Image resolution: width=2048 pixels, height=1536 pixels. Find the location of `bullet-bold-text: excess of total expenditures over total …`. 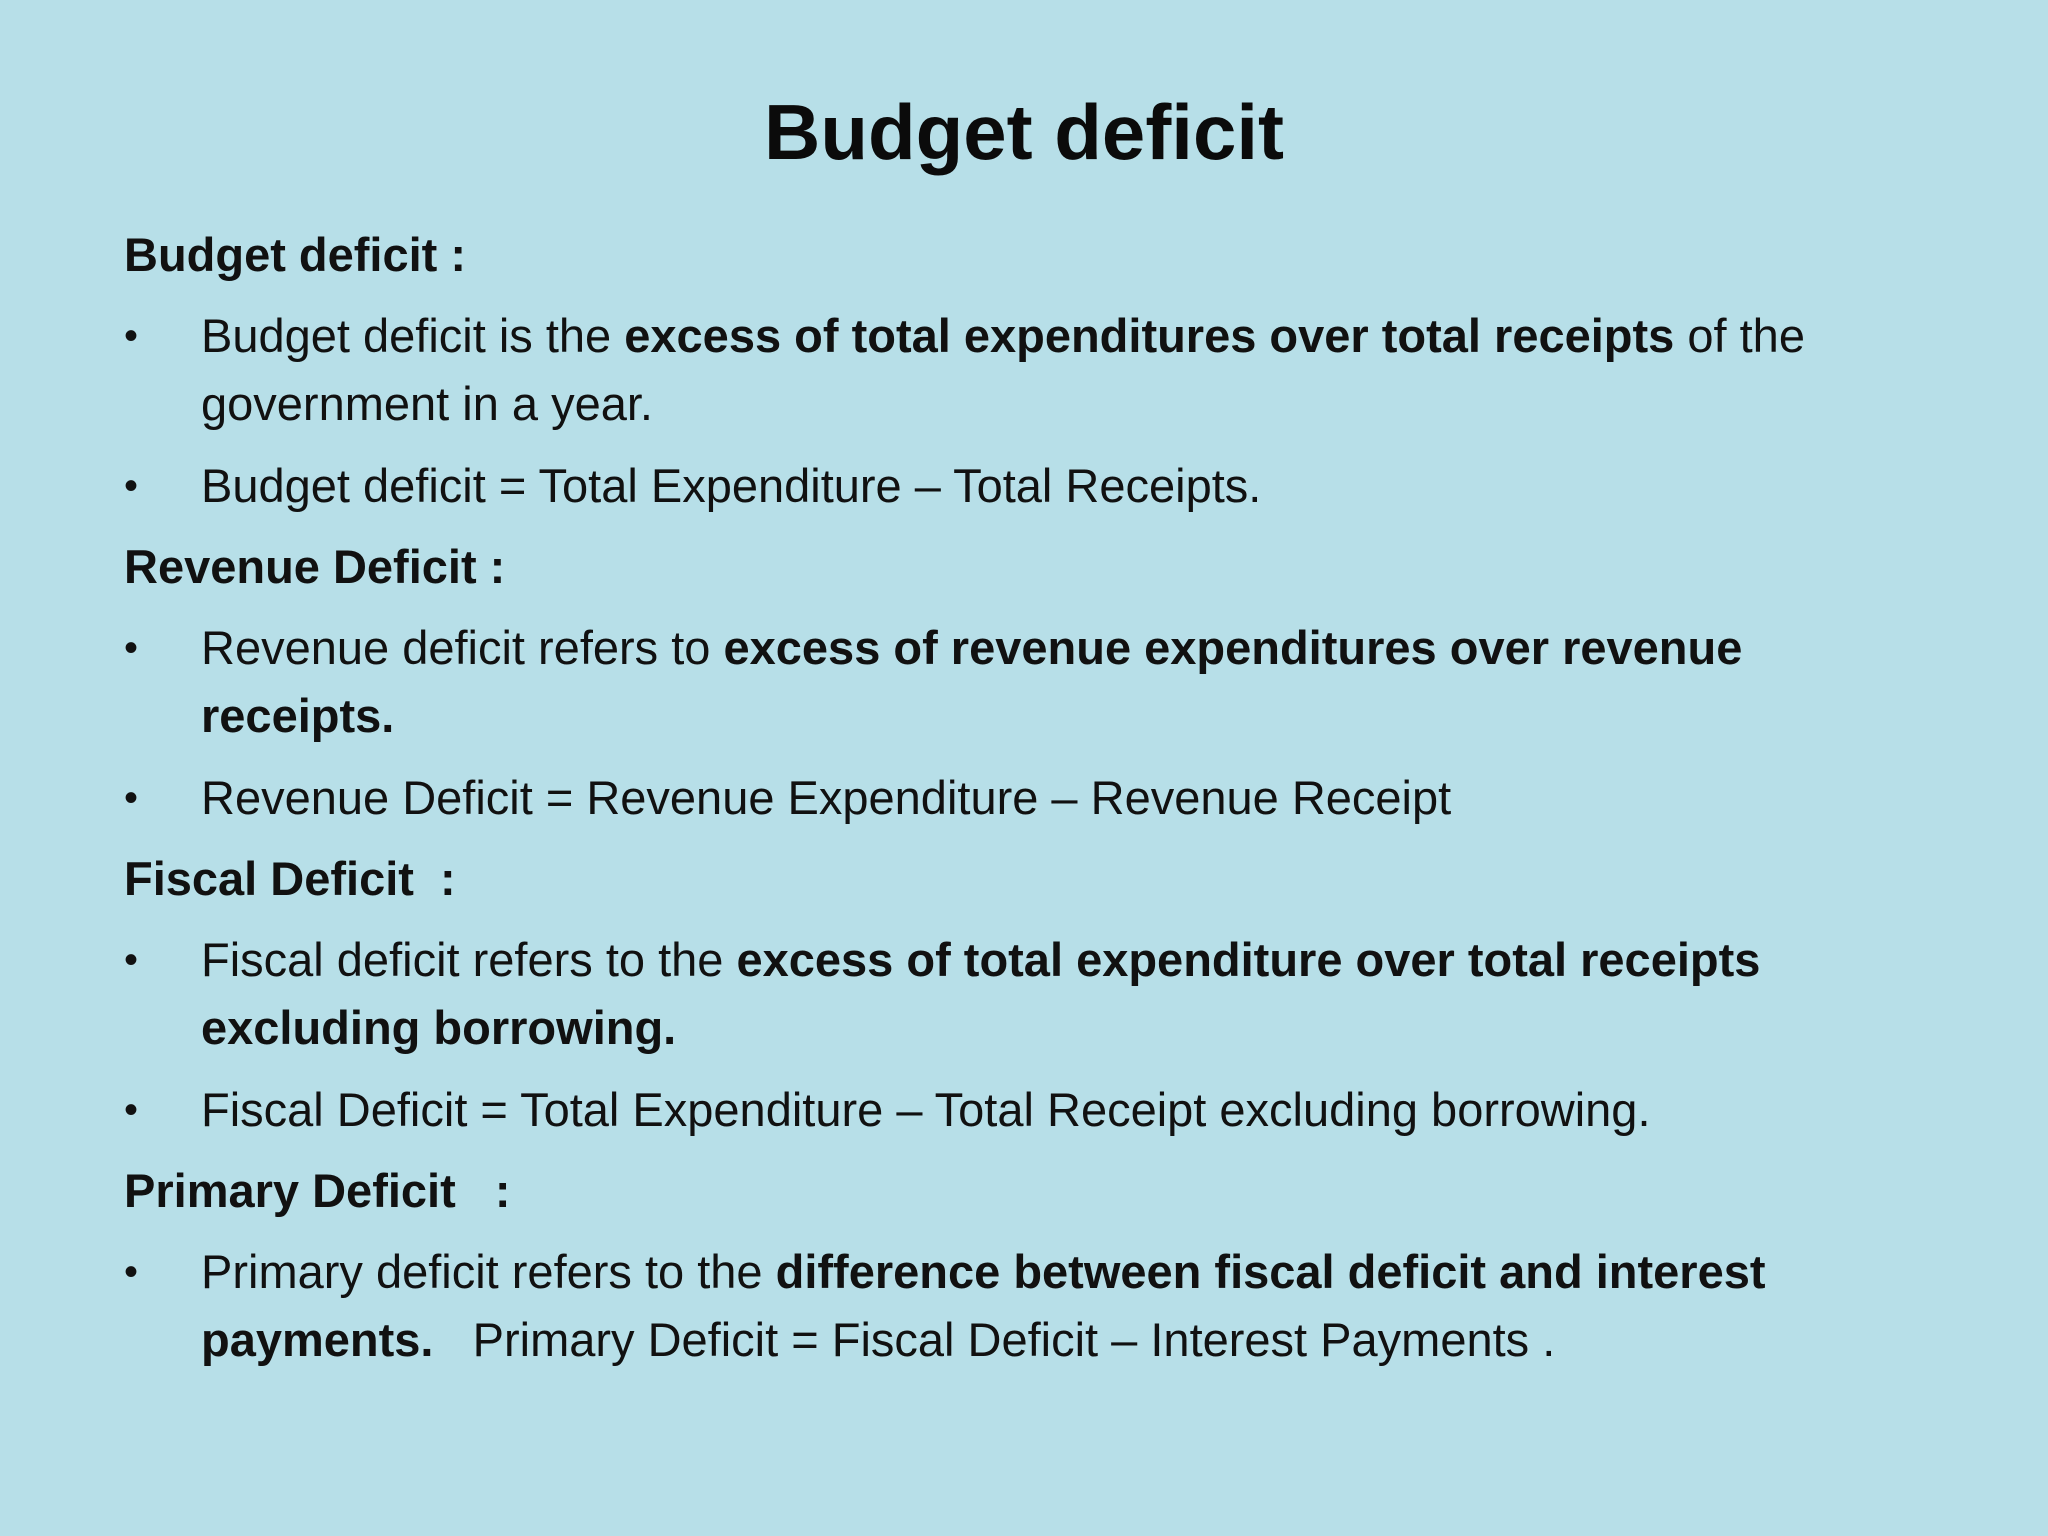

bullet-bold-text: excess of total expenditures over total … is located at coordinates (1149, 335).